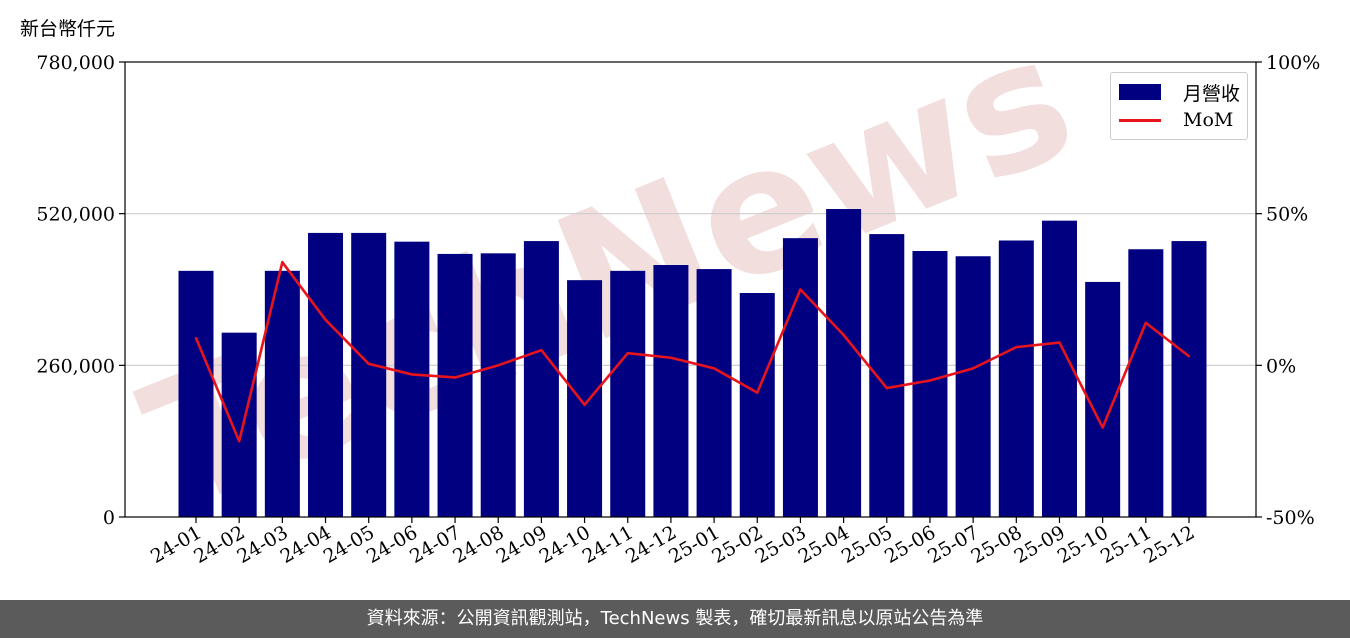 This screenshot has height=638, width=1350. What do you see at coordinates (1176, 120) in the screenshot?
I see `legend-entry-mom: MoM` at bounding box center [1176, 120].